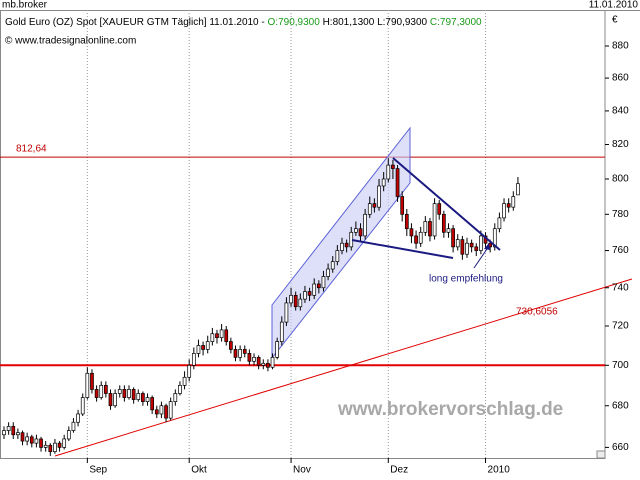 The width and height of the screenshot is (640, 480). What do you see at coordinates (199, 470) in the screenshot?
I see `x-tick-label: Okt` at bounding box center [199, 470].